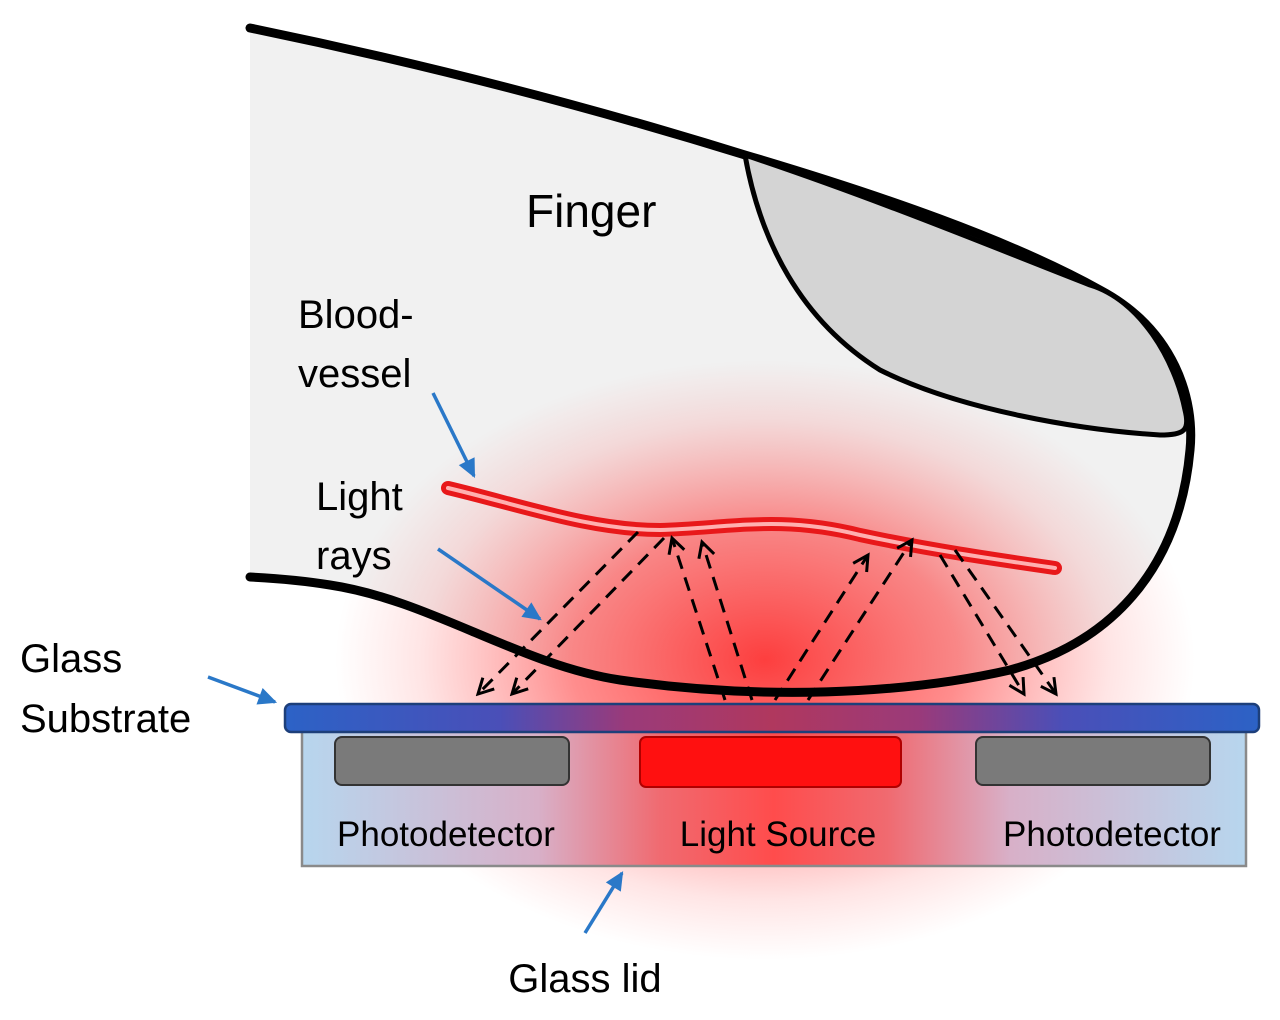 This screenshot has width=1280, height=1020. Describe the element at coordinates (778, 834) in the screenshot. I see `light-source-label: Light Source` at that location.